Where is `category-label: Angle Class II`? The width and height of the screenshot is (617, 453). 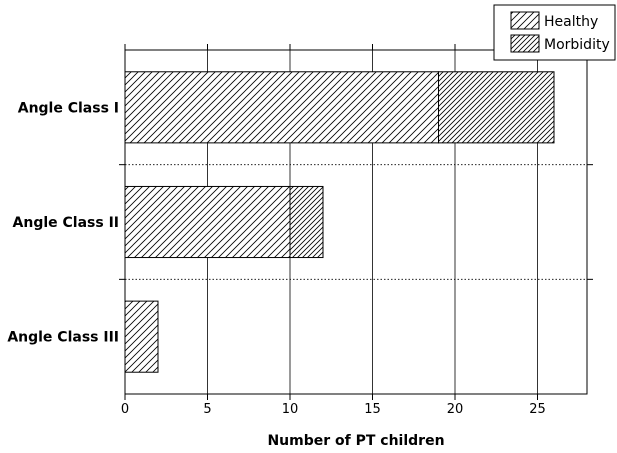
category-label: Angle Class II is located at coordinates (66, 223).